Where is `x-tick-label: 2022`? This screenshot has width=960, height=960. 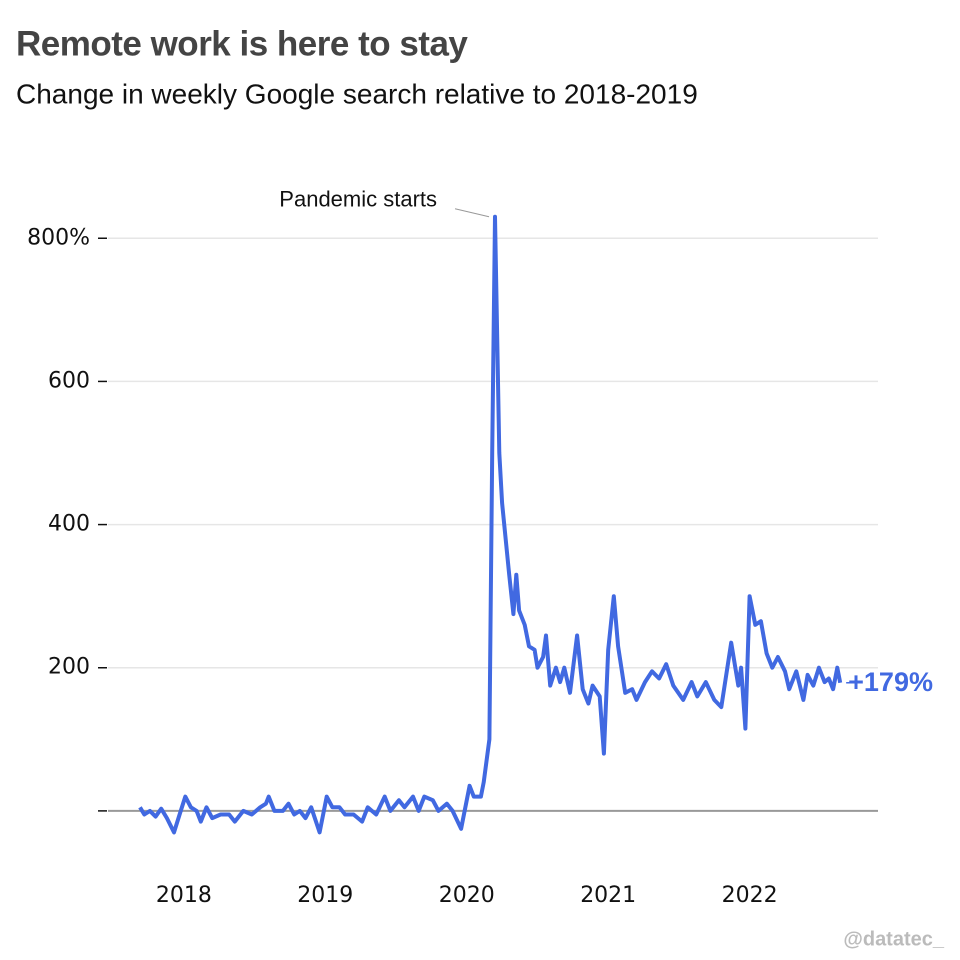
x-tick-label: 2022 is located at coordinates (750, 895).